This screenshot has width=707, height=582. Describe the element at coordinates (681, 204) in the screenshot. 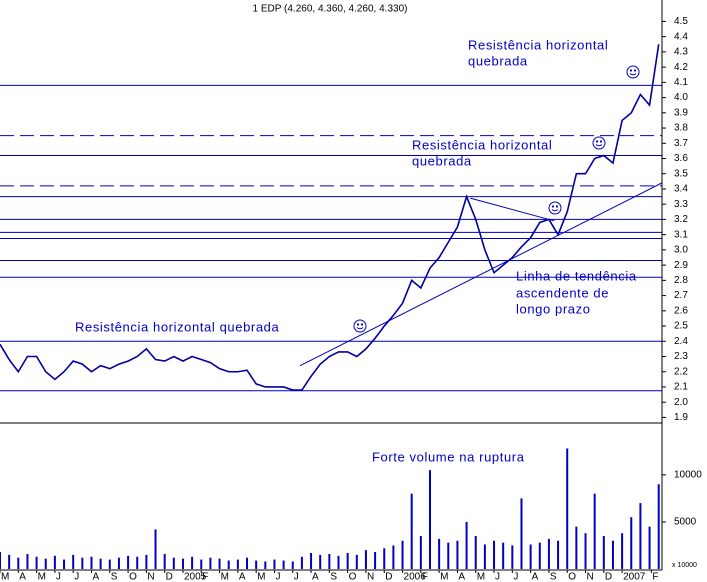

I see `y-tick-label: 3.3` at that location.